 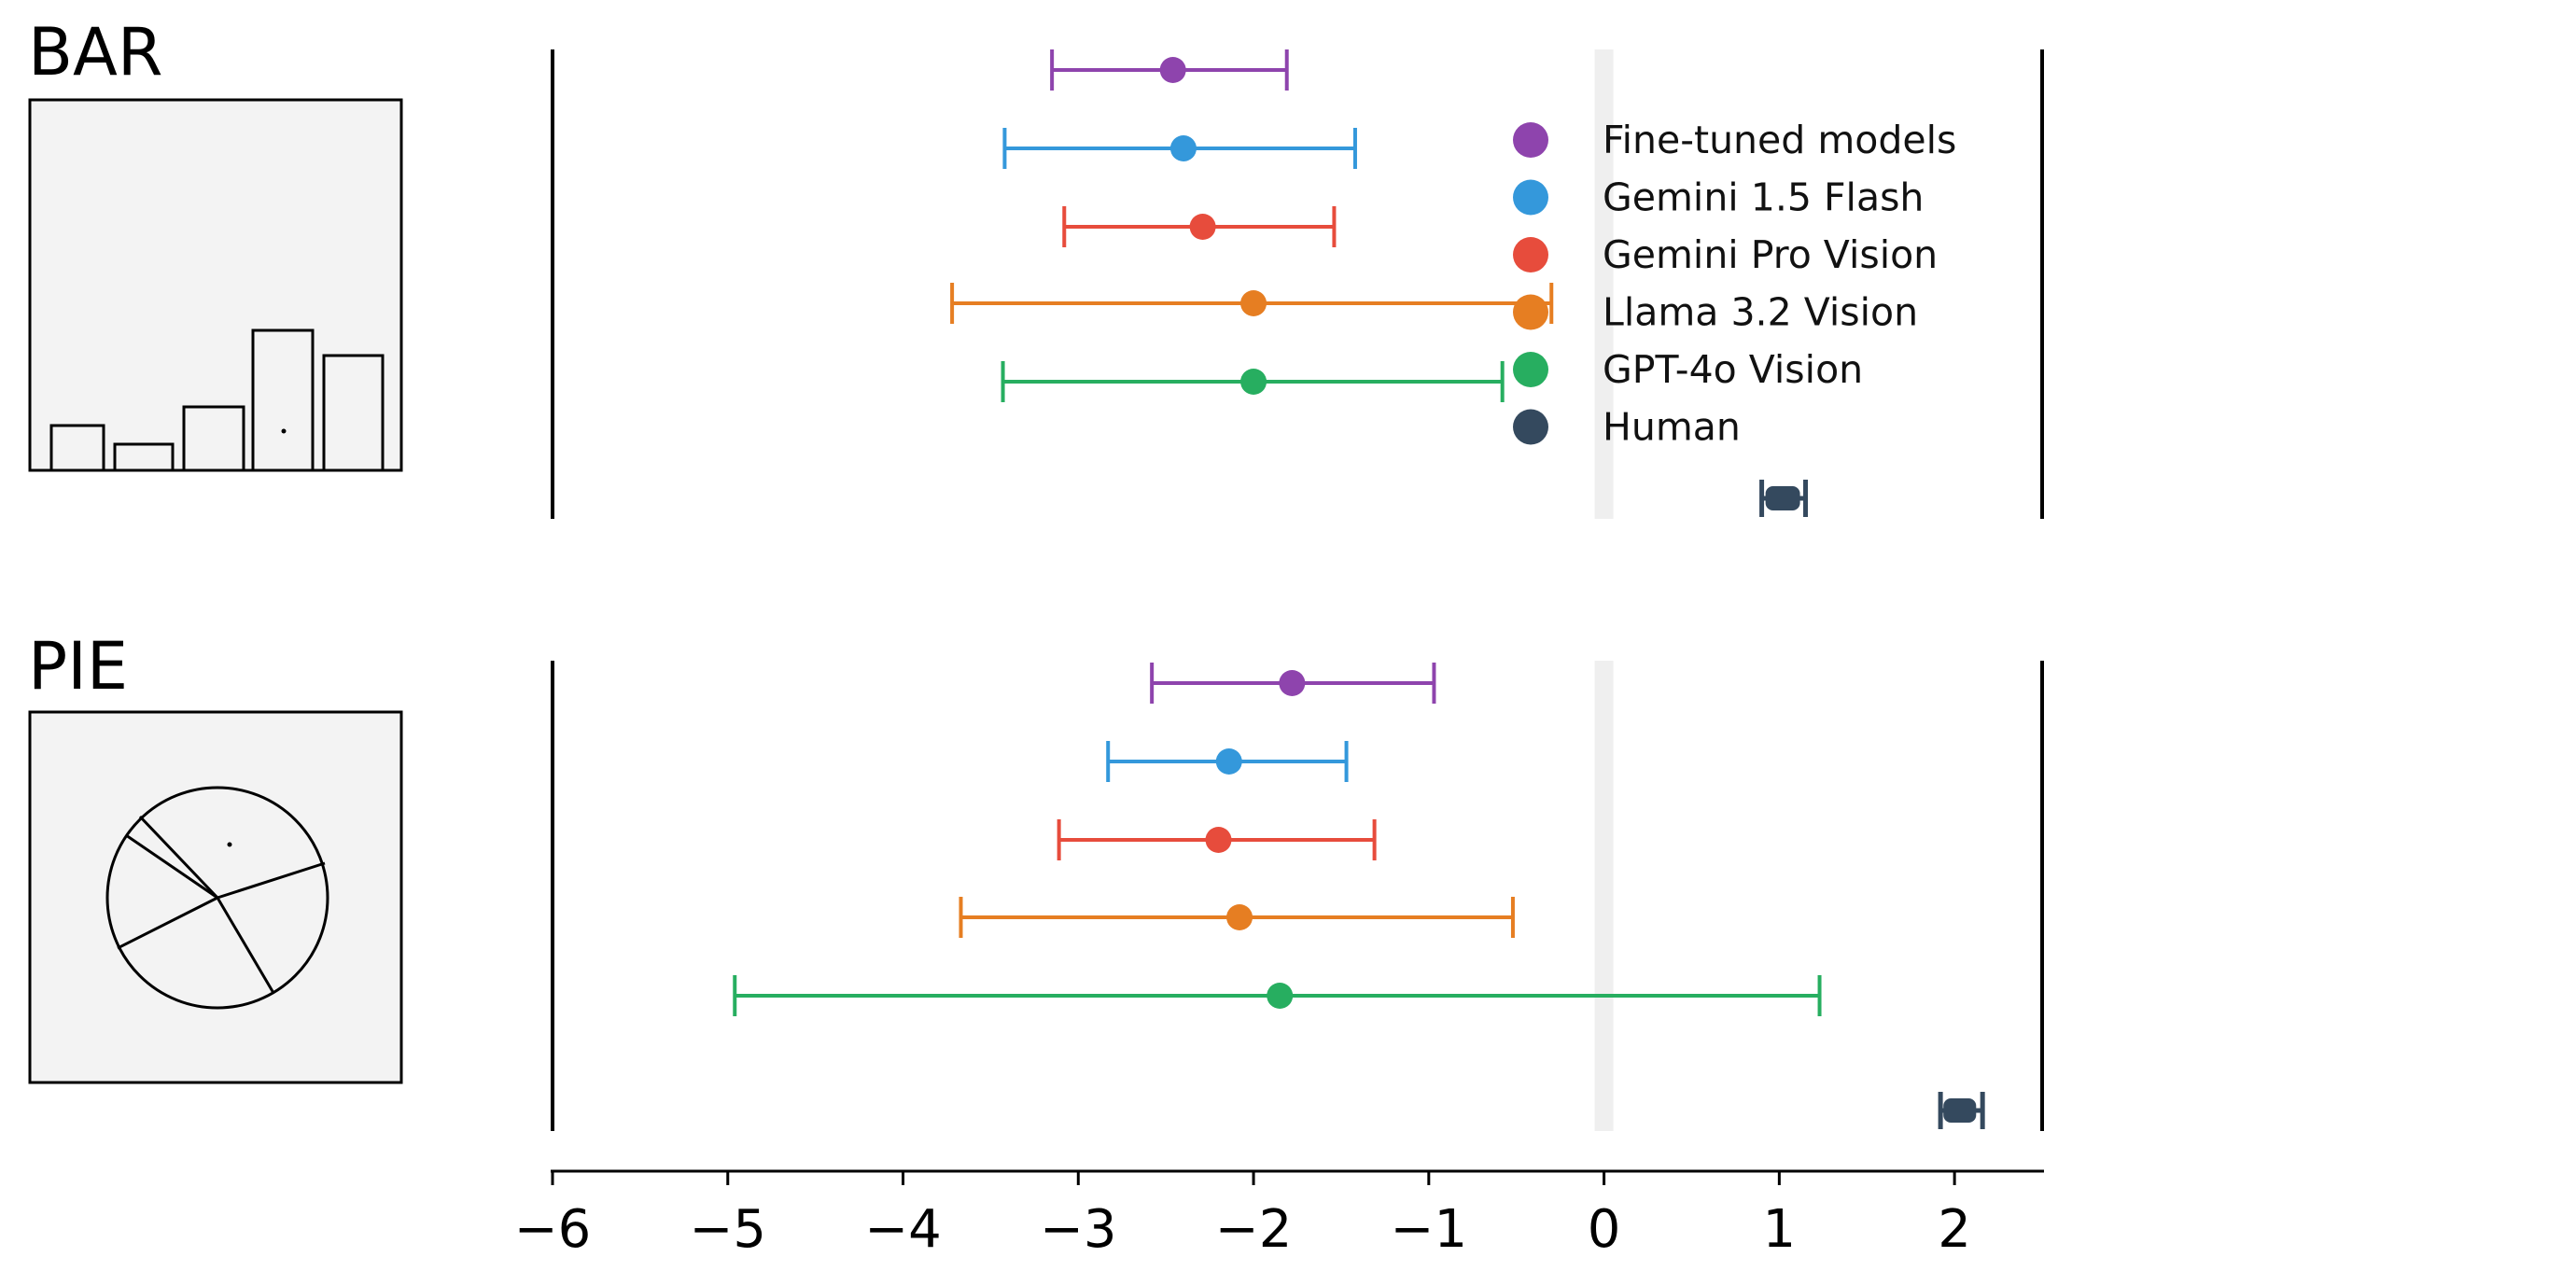 I want to click on x-tick-label: 2, so click(x=1954, y=1229).